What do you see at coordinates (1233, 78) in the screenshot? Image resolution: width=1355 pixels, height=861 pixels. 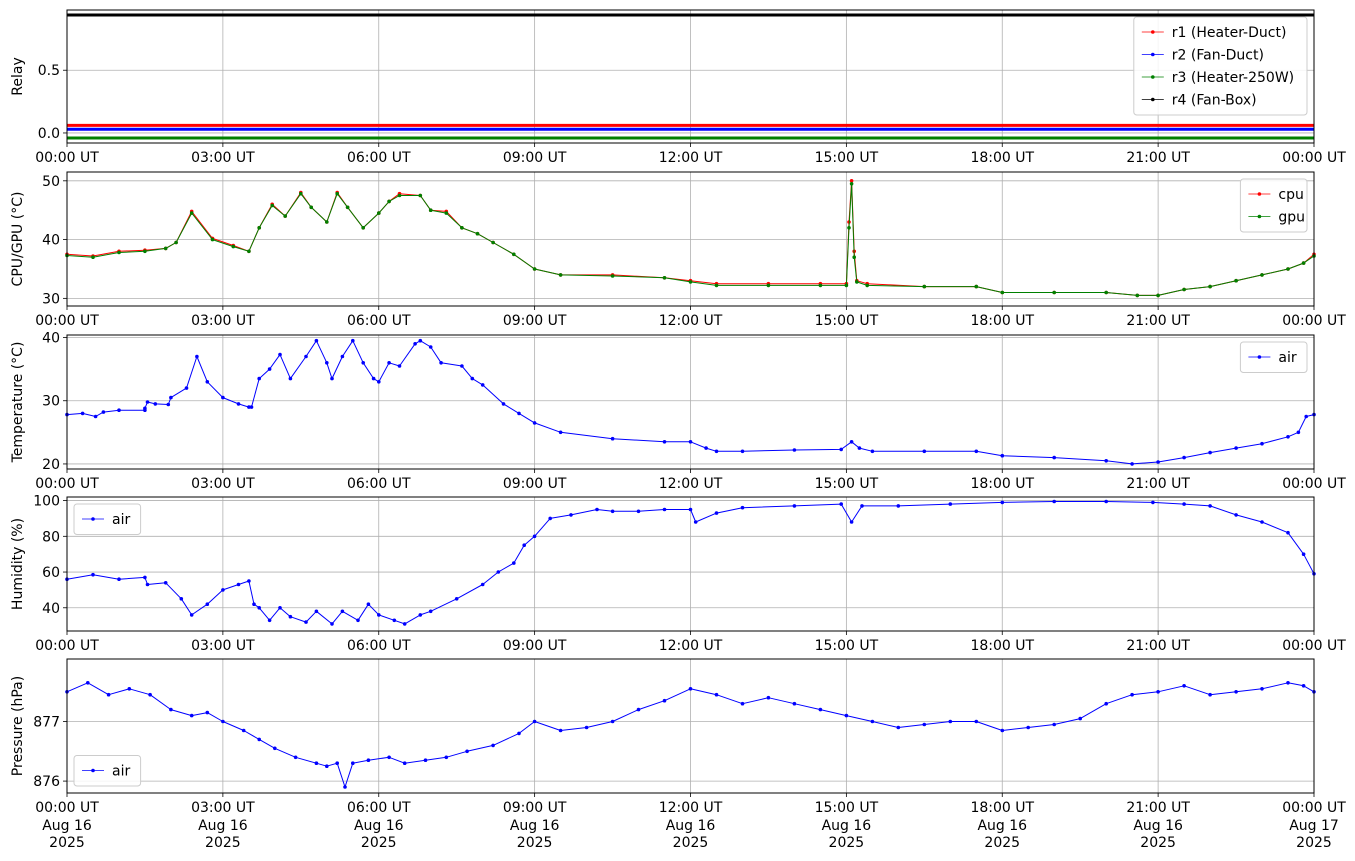 I see `legend-label: r3 (Heater-250W)` at bounding box center [1233, 78].